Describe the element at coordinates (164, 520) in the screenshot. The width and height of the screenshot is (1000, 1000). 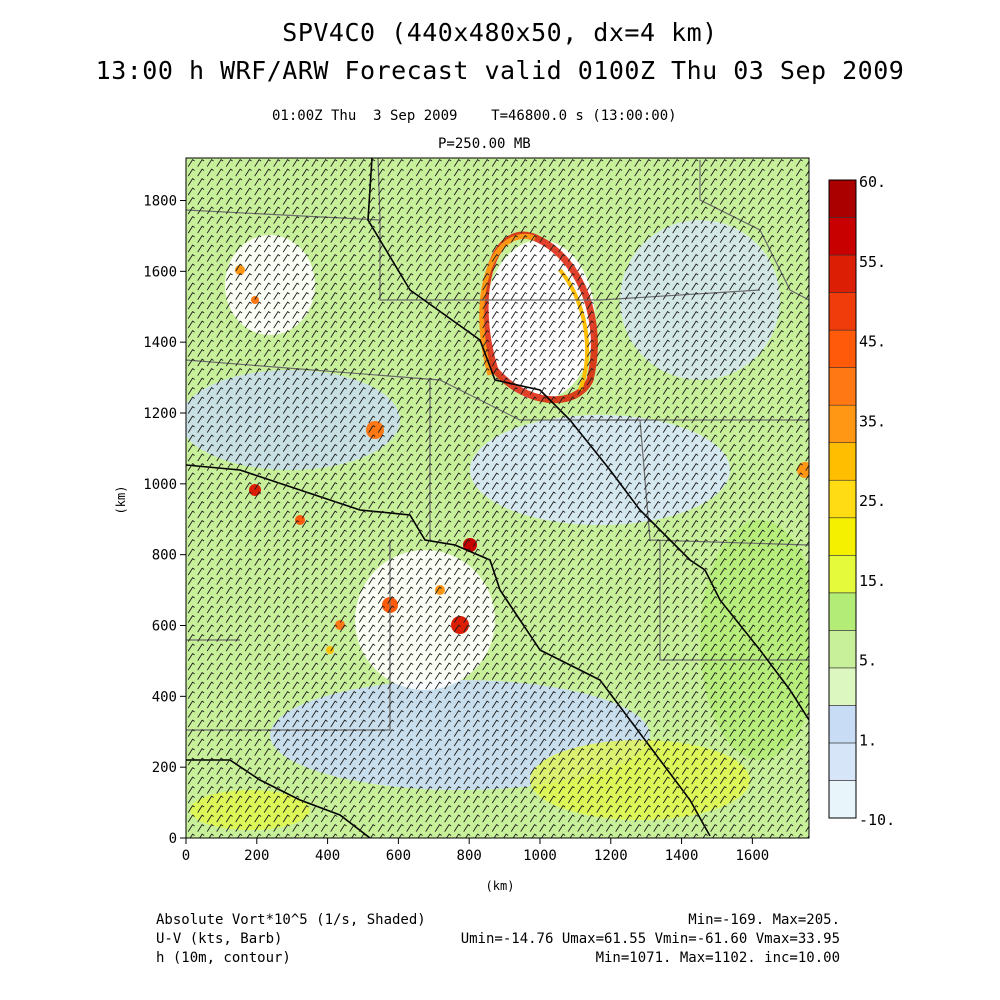
I see `y-axis: 0 200 400 600 800 1000 1200 1400 1600 1800` at that location.